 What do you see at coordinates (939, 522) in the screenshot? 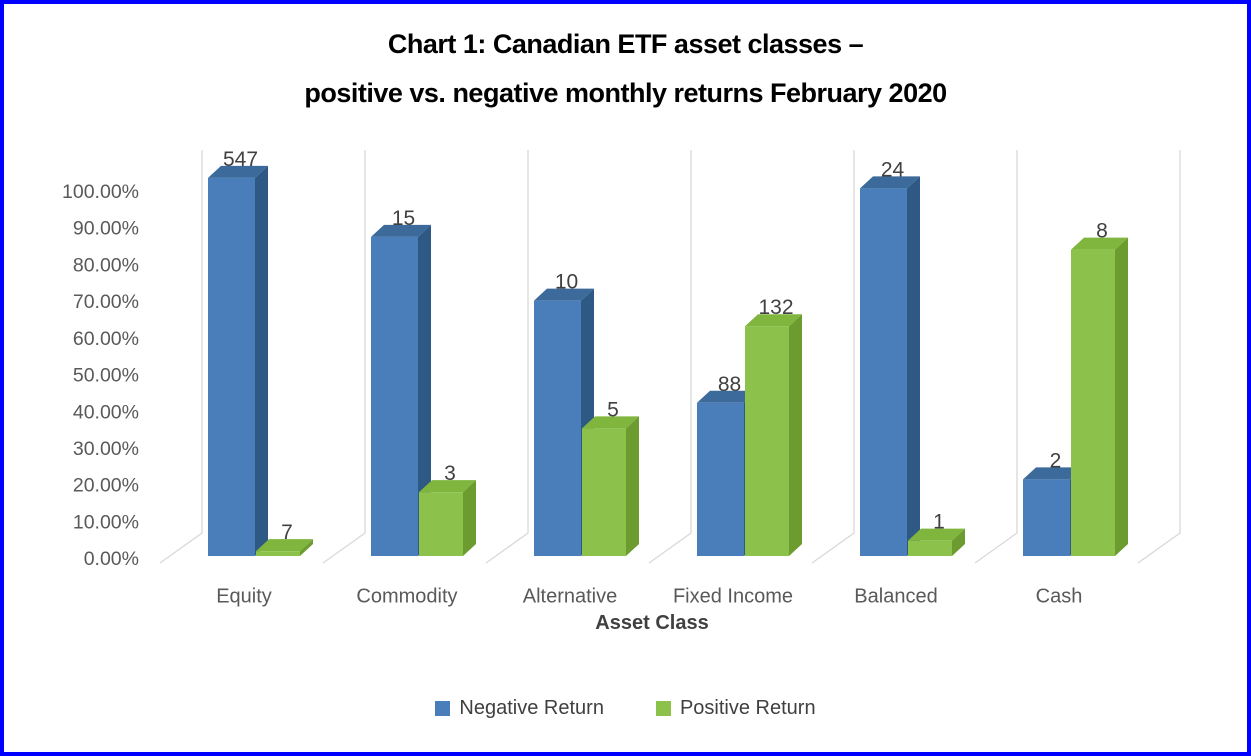
I see `bar-data-label-positive-balanced: 1` at bounding box center [939, 522].